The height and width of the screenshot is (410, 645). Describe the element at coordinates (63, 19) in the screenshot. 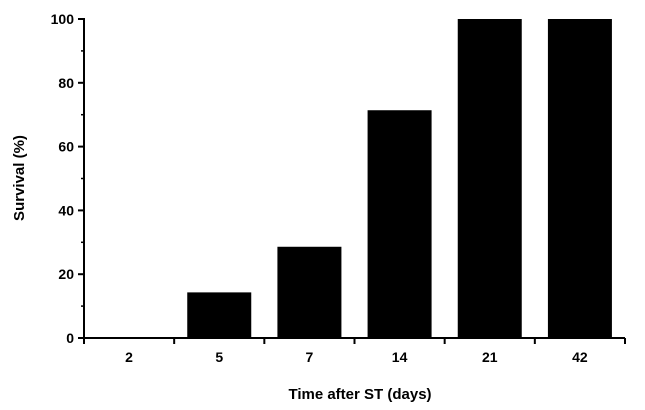

I see `y-tick-label-100: 100` at that location.